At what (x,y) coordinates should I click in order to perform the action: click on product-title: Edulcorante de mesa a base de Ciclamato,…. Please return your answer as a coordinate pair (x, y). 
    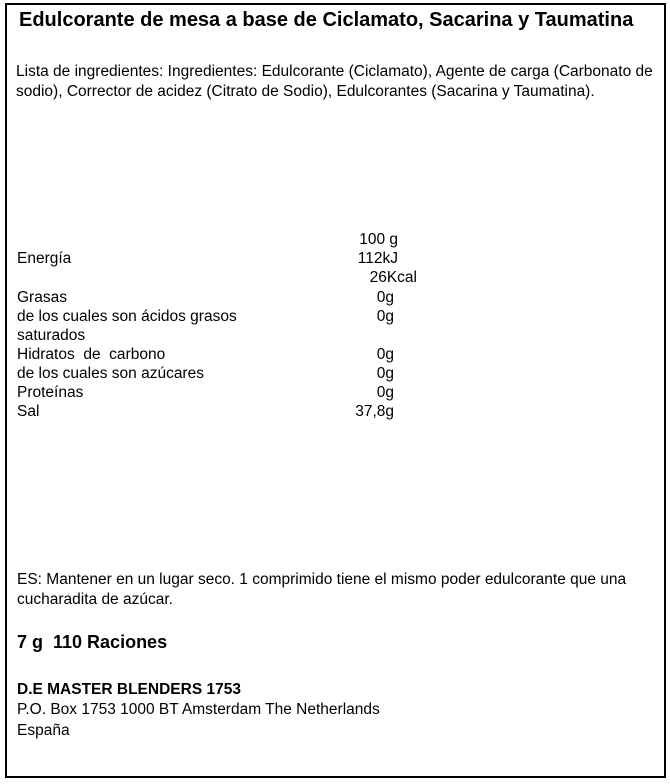
    Looking at the image, I should click on (326, 20).